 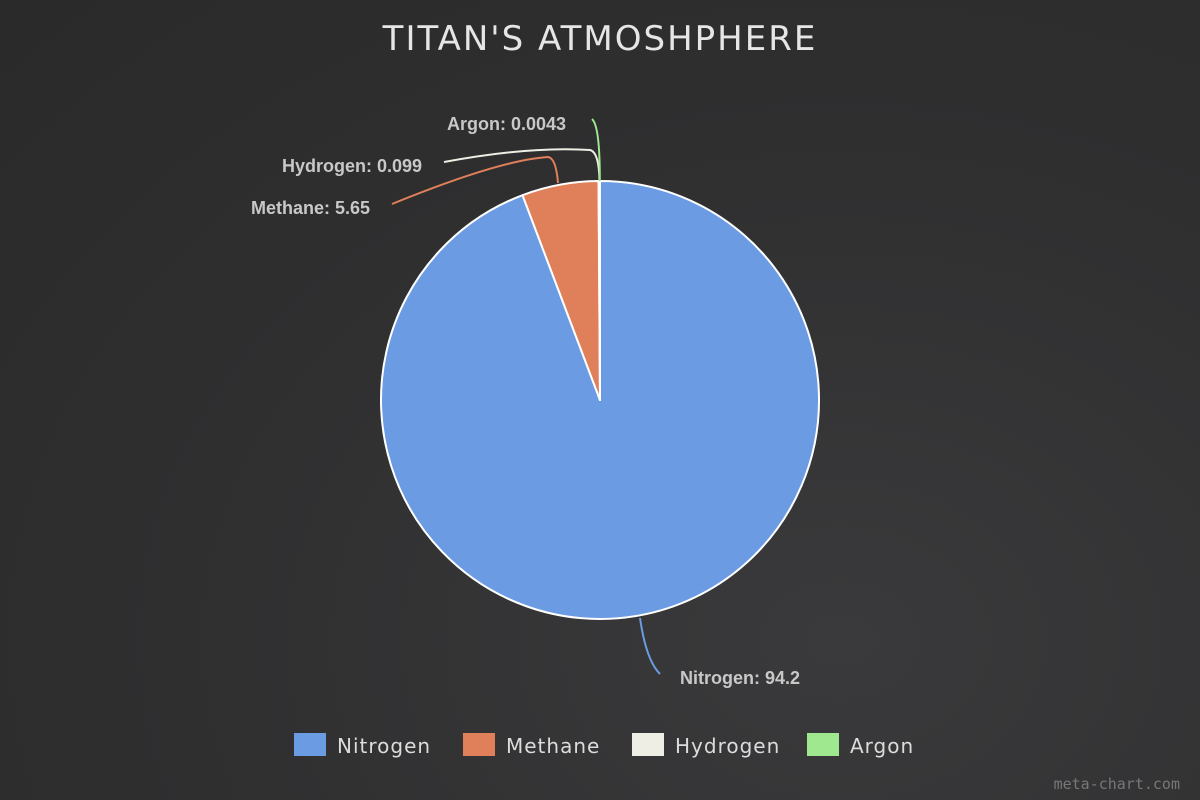 I want to click on legend-item-methane: Methane, so click(x=531, y=745).